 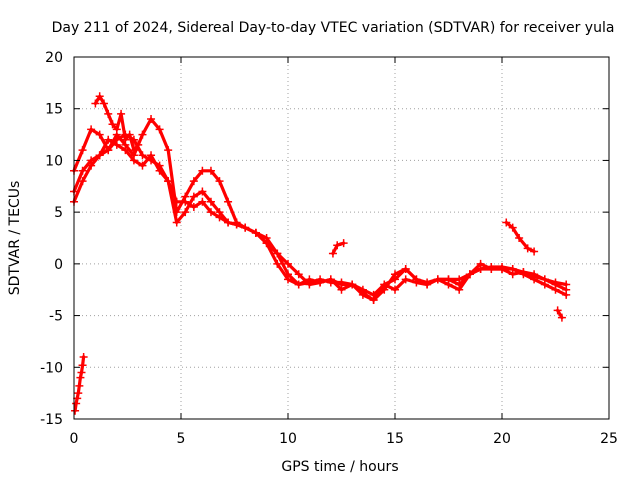 What do you see at coordinates (58, 213) in the screenshot?
I see `y-tick-label: 5` at bounding box center [58, 213].